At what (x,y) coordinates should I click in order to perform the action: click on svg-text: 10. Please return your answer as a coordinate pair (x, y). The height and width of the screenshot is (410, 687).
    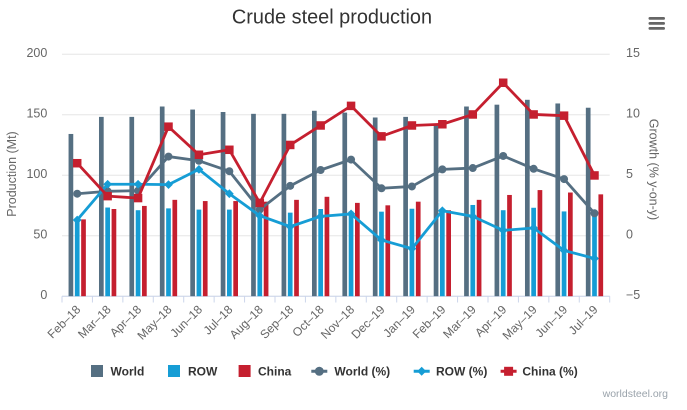
    Looking at the image, I should click on (633, 114).